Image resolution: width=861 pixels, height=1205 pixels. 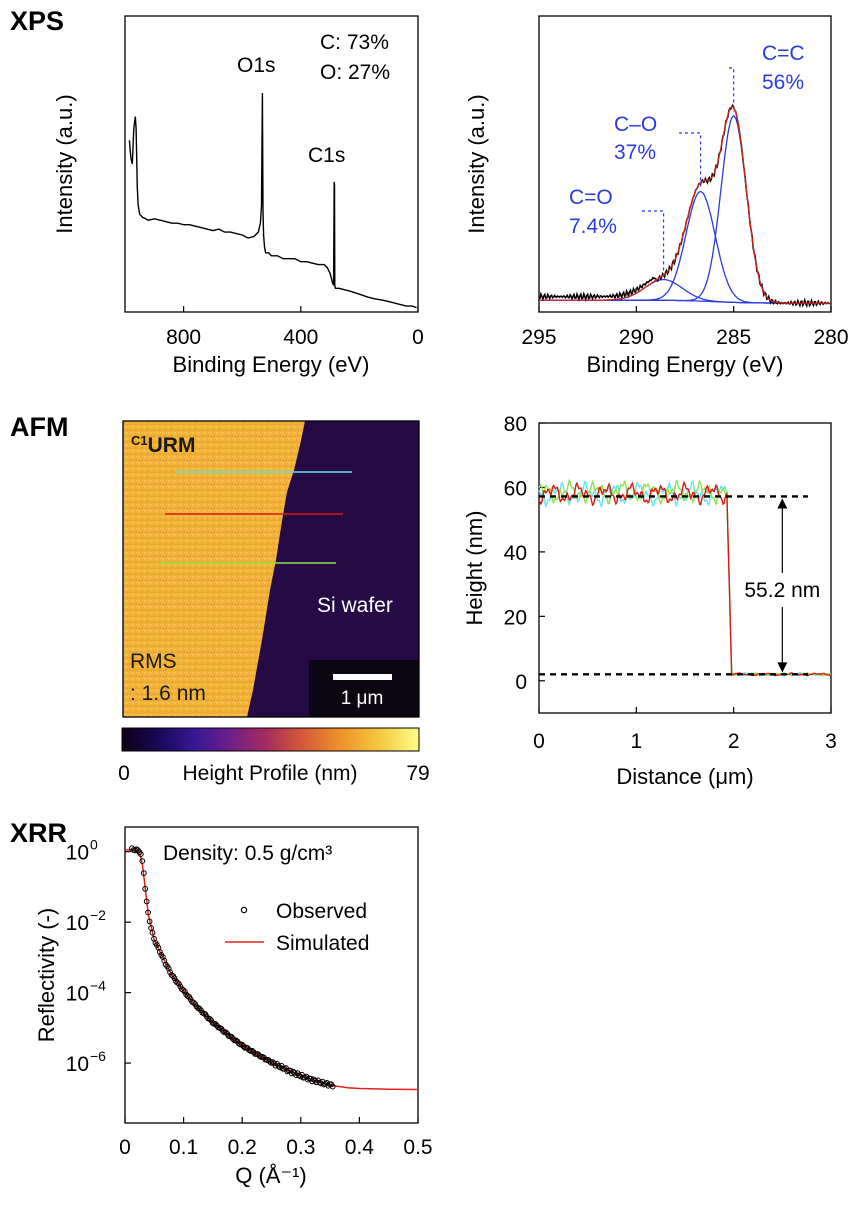 What do you see at coordinates (39, 427) in the screenshot?
I see `panel-label-afm: AFM` at bounding box center [39, 427].